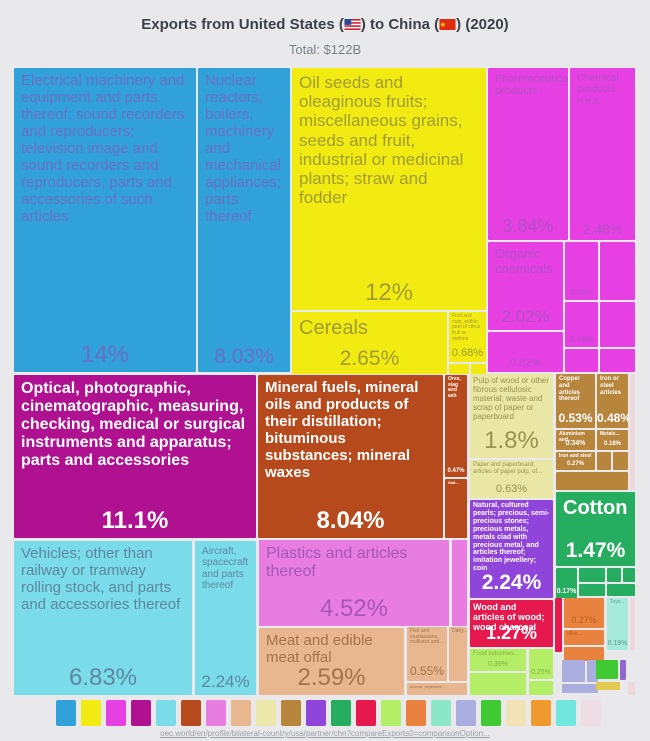  What do you see at coordinates (575, 461) in the screenshot?
I see `cell-iron-and-steel: Iron and steel 0.27%` at bounding box center [575, 461].